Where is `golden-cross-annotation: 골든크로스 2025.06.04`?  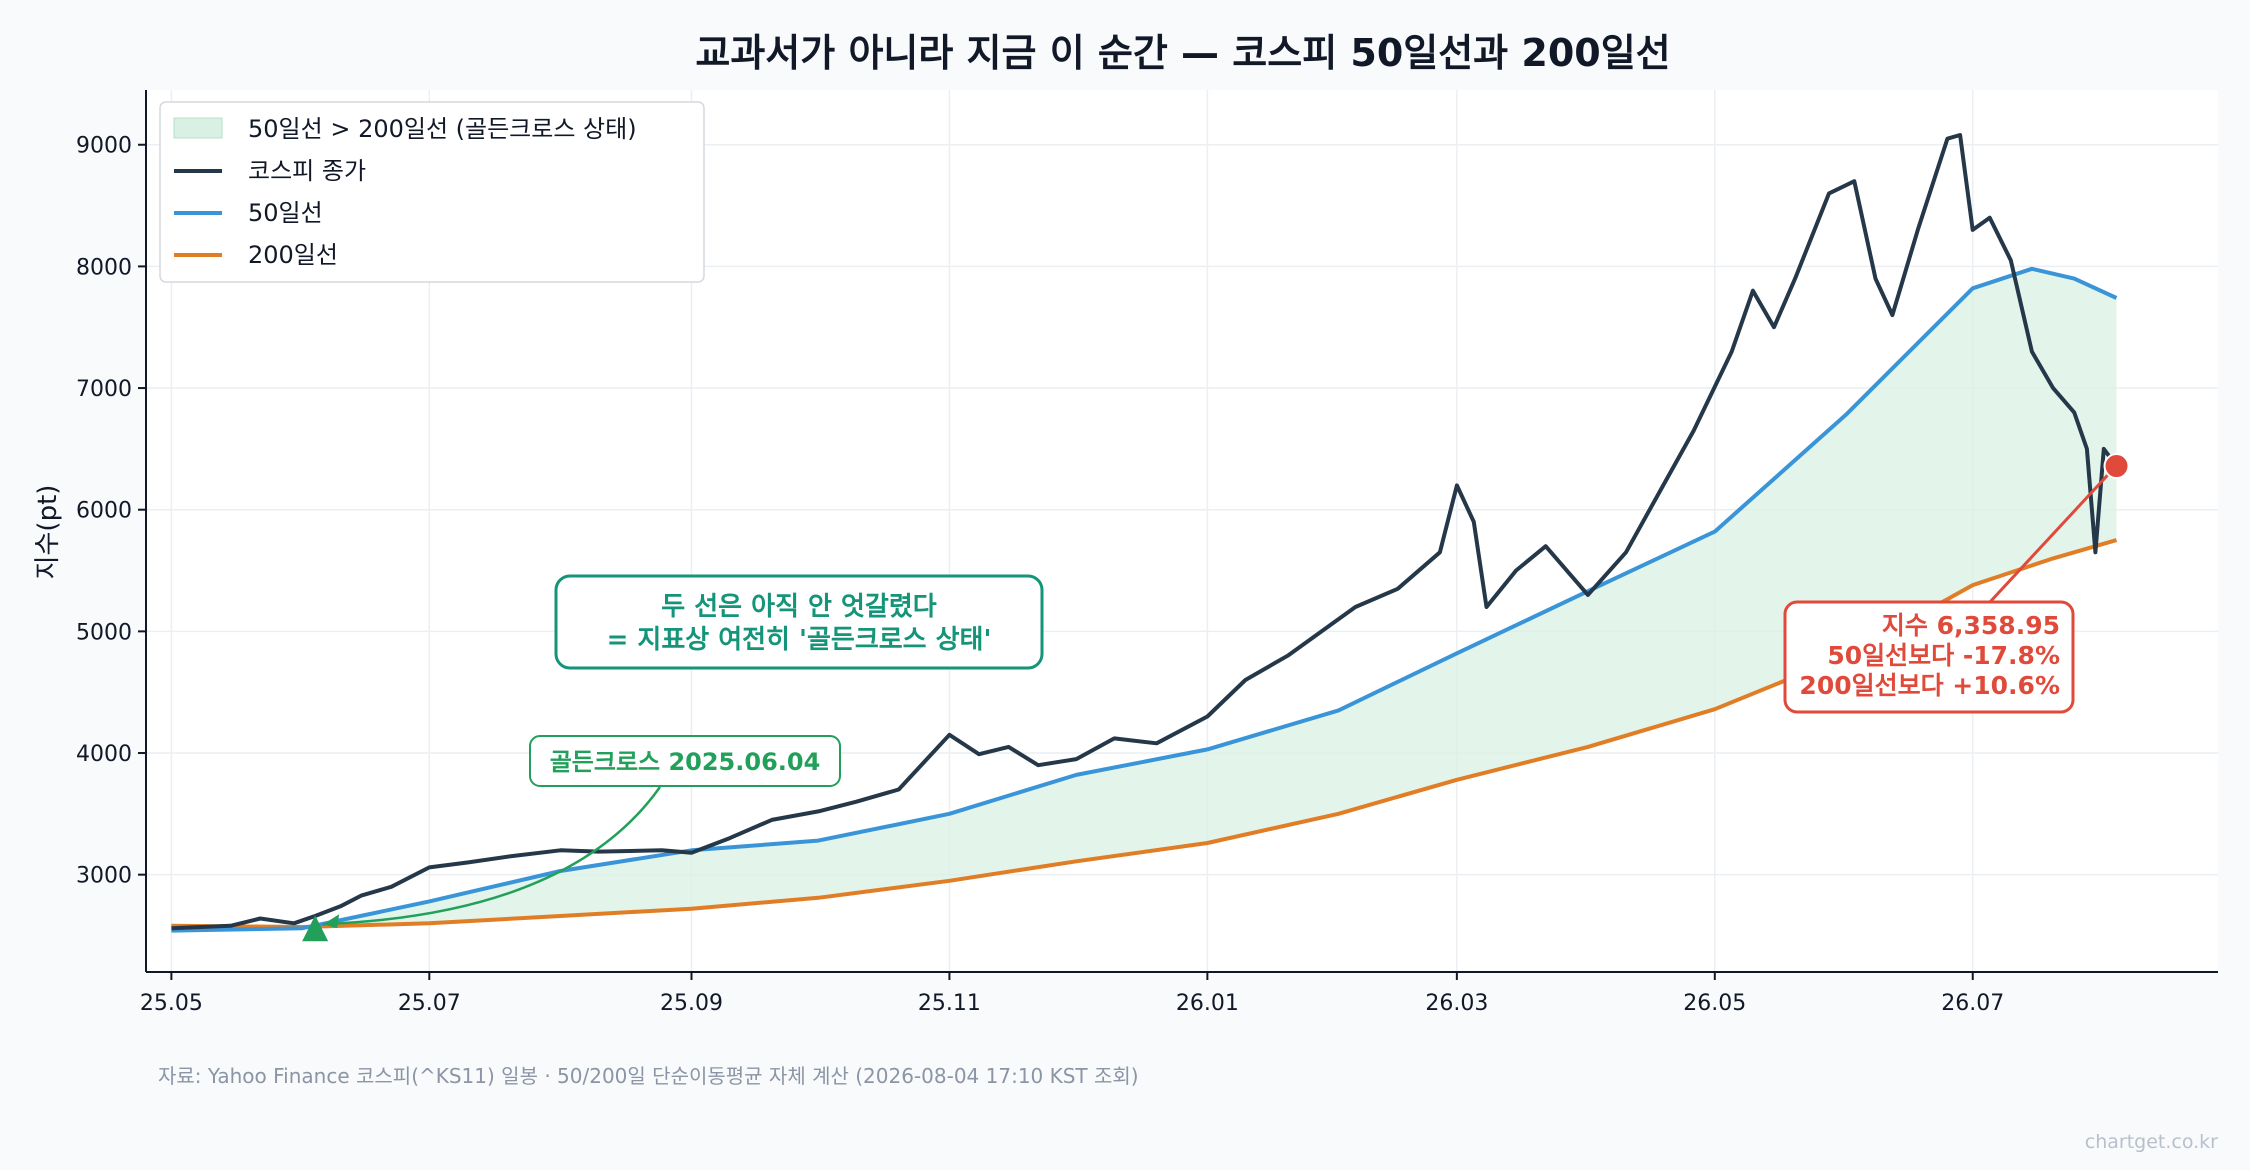 golden-cross-annotation: 골든크로스 2025.06.04 is located at coordinates (571, 838).